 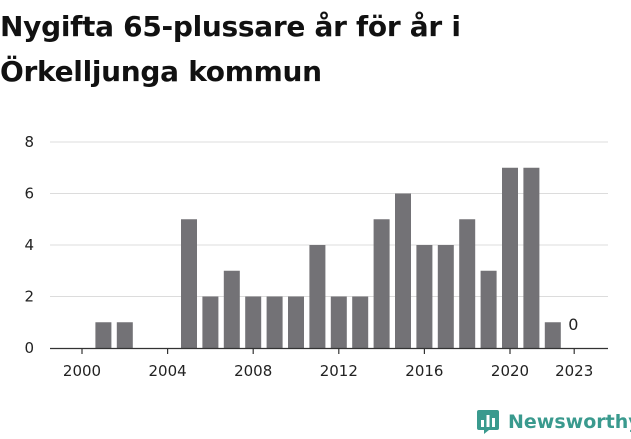 I want to click on bar-2006, so click(x=210, y=322).